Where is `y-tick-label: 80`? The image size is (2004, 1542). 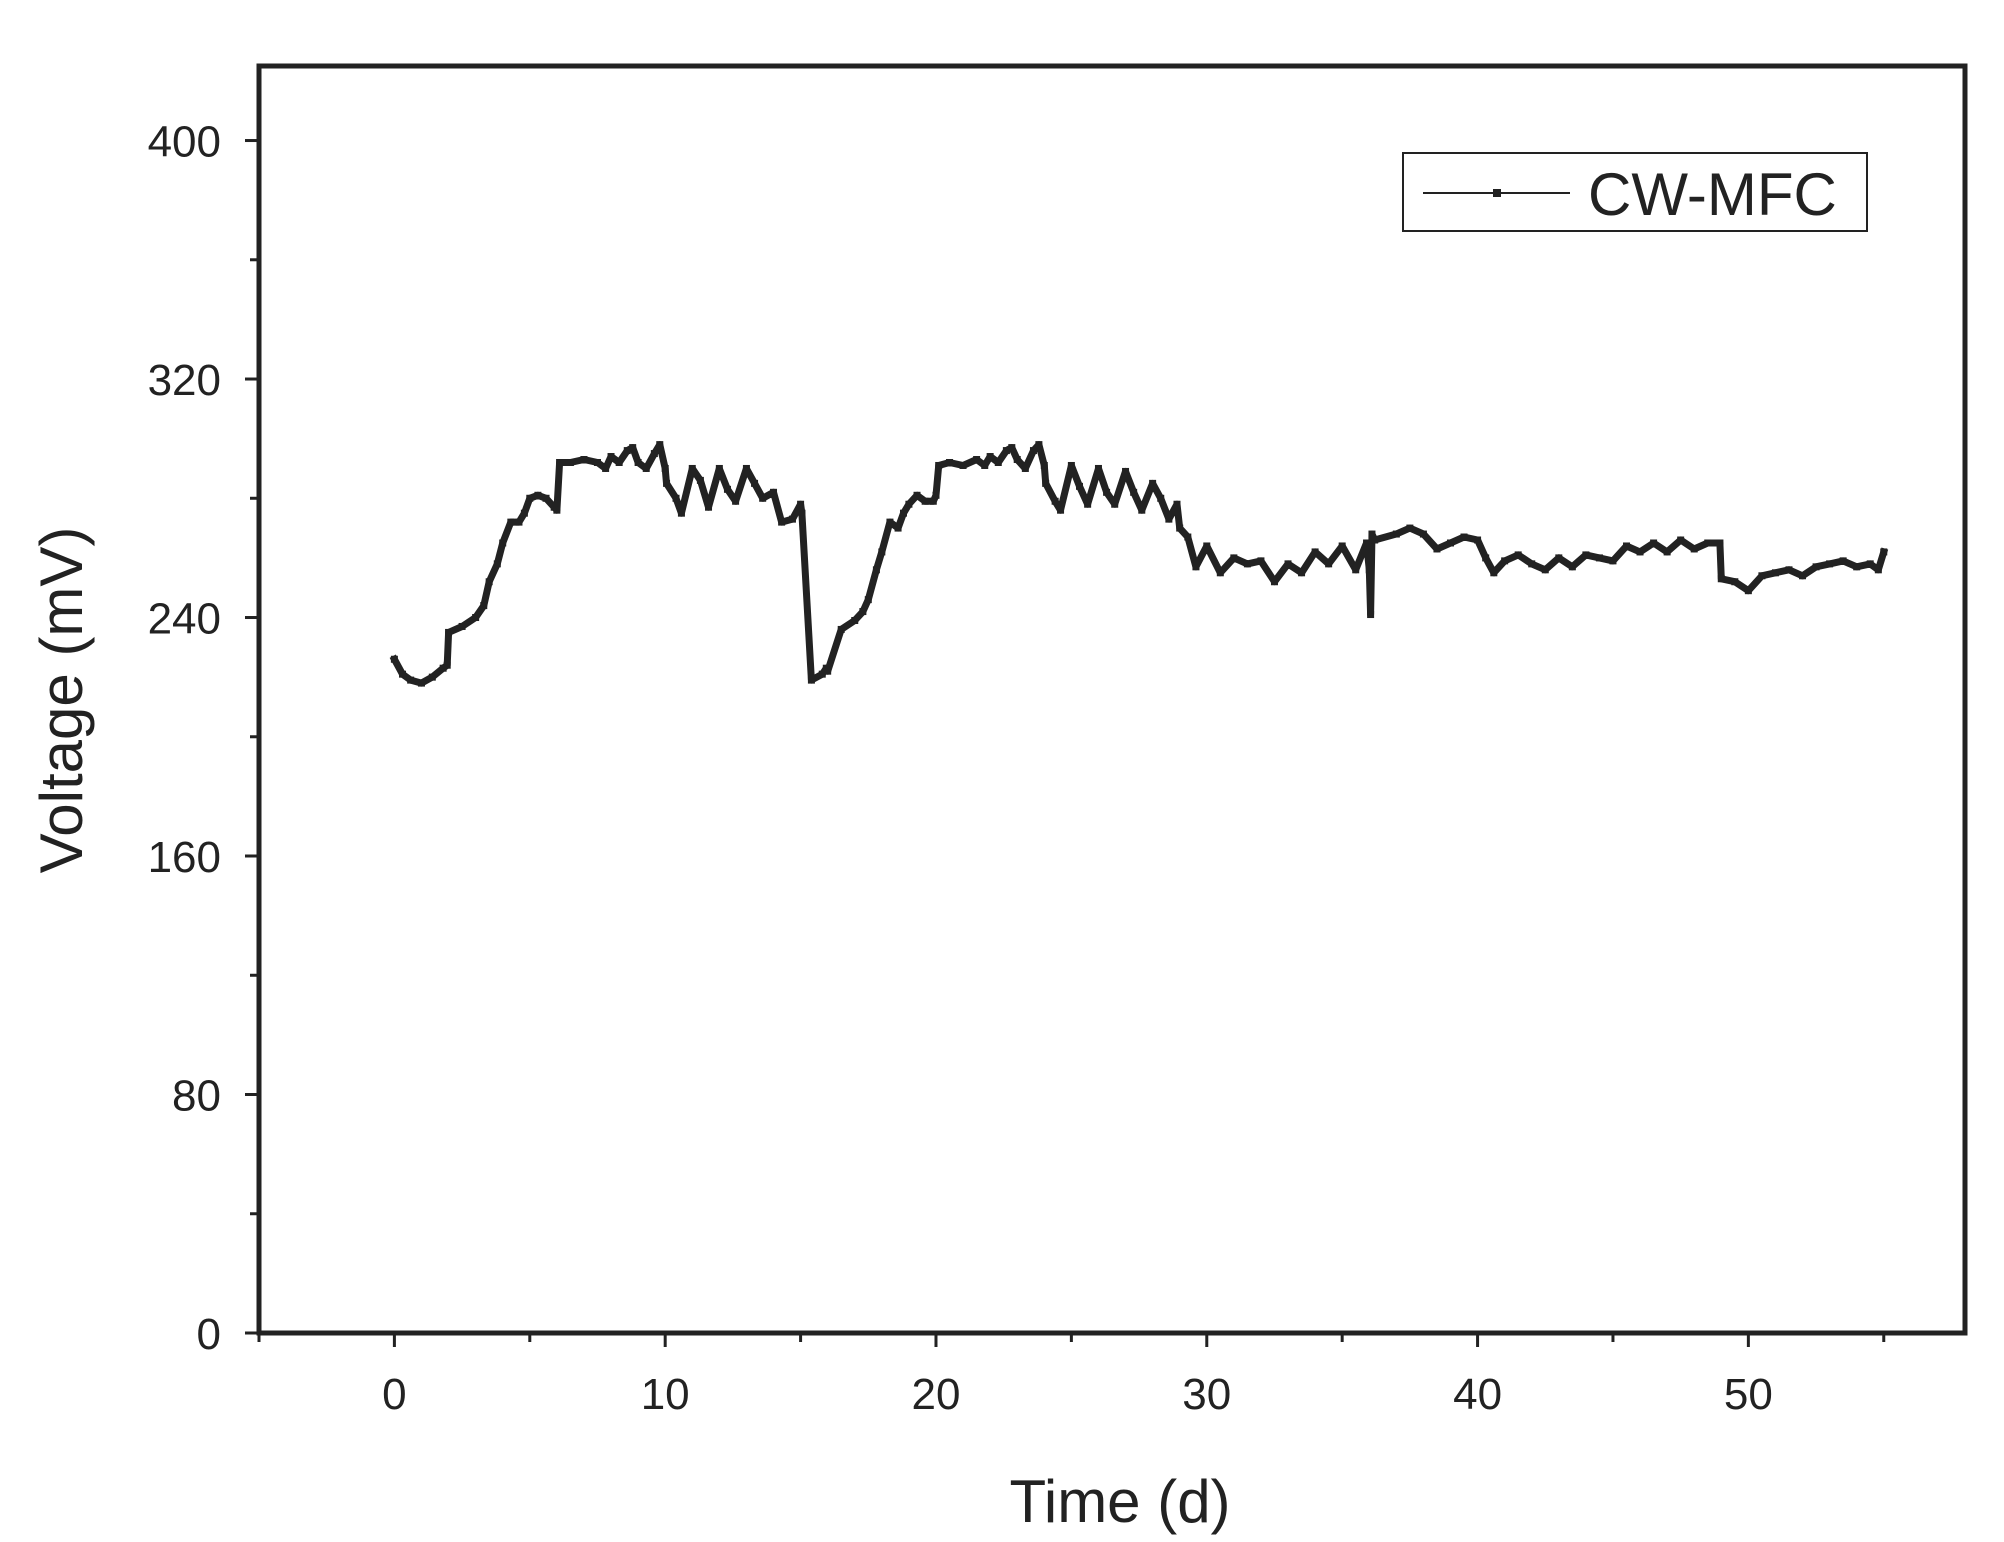 y-tick-label: 80 is located at coordinates (196, 1096).